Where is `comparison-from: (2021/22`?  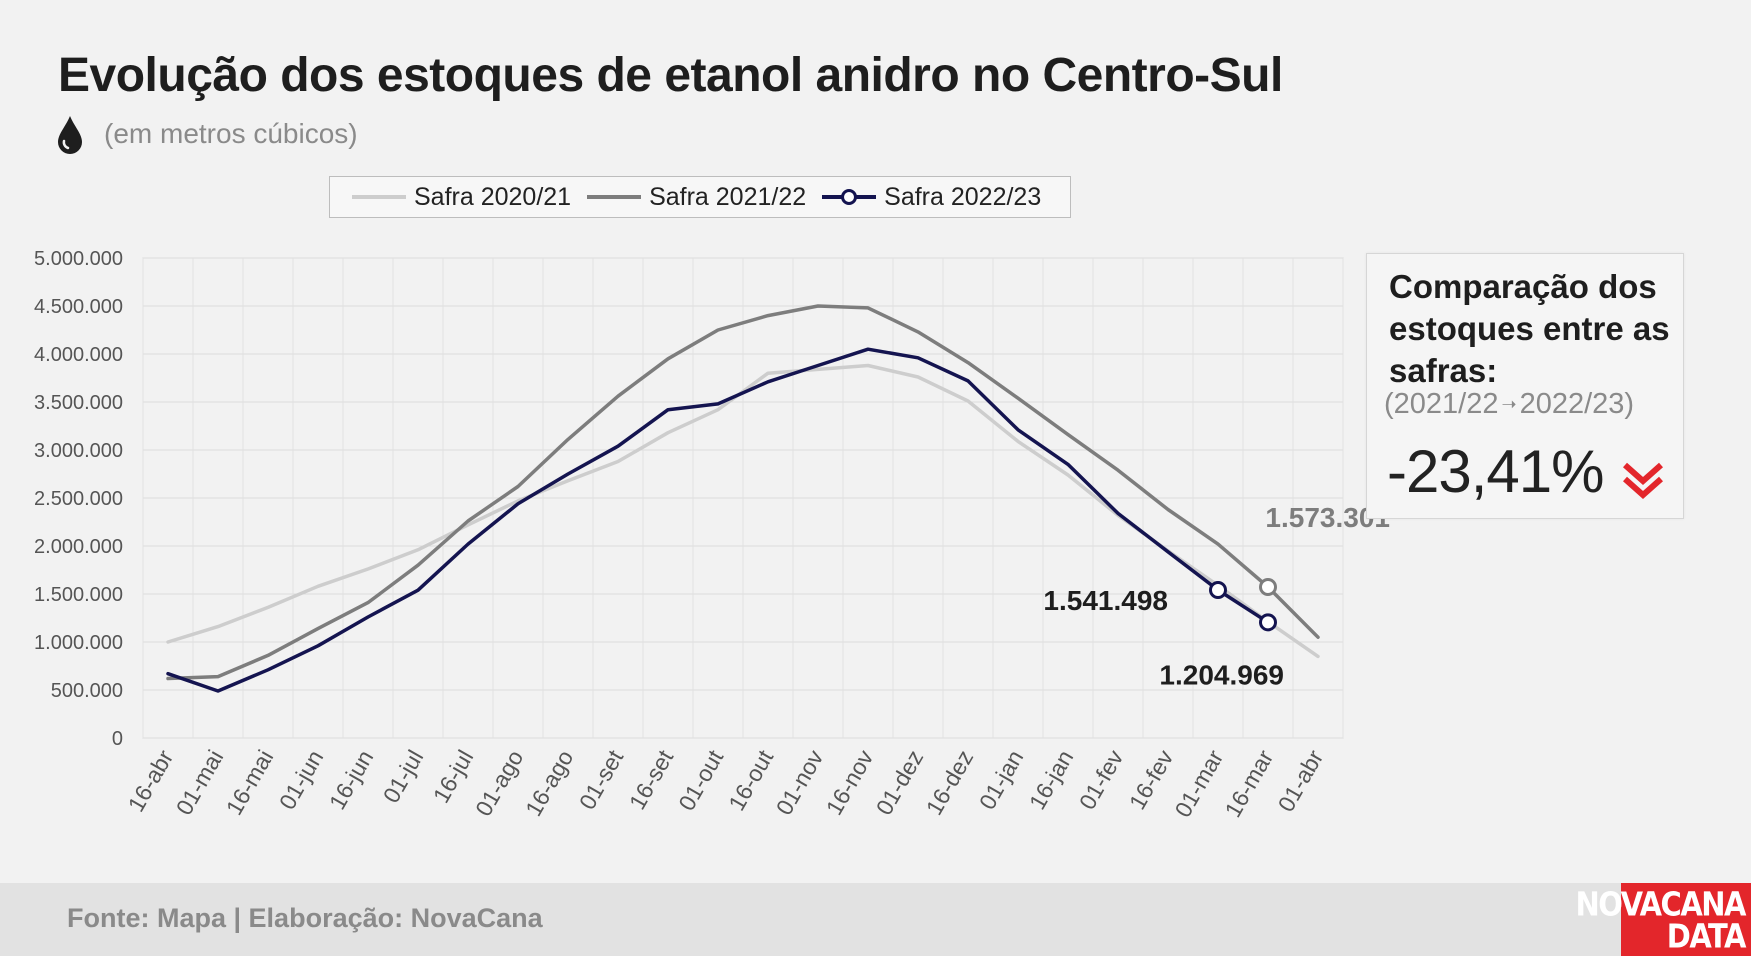 comparison-from: (2021/22 is located at coordinates (1441, 404).